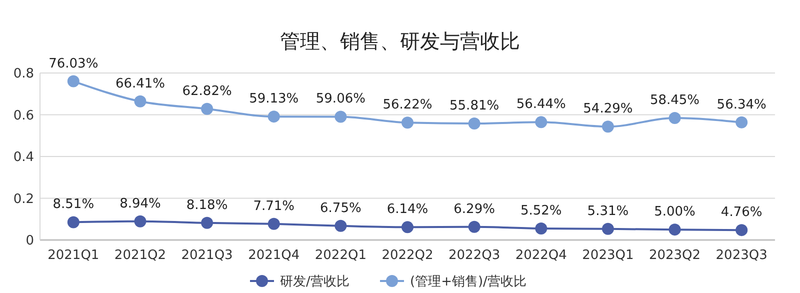  I want to click on data-label: 5.00%, so click(675, 212).